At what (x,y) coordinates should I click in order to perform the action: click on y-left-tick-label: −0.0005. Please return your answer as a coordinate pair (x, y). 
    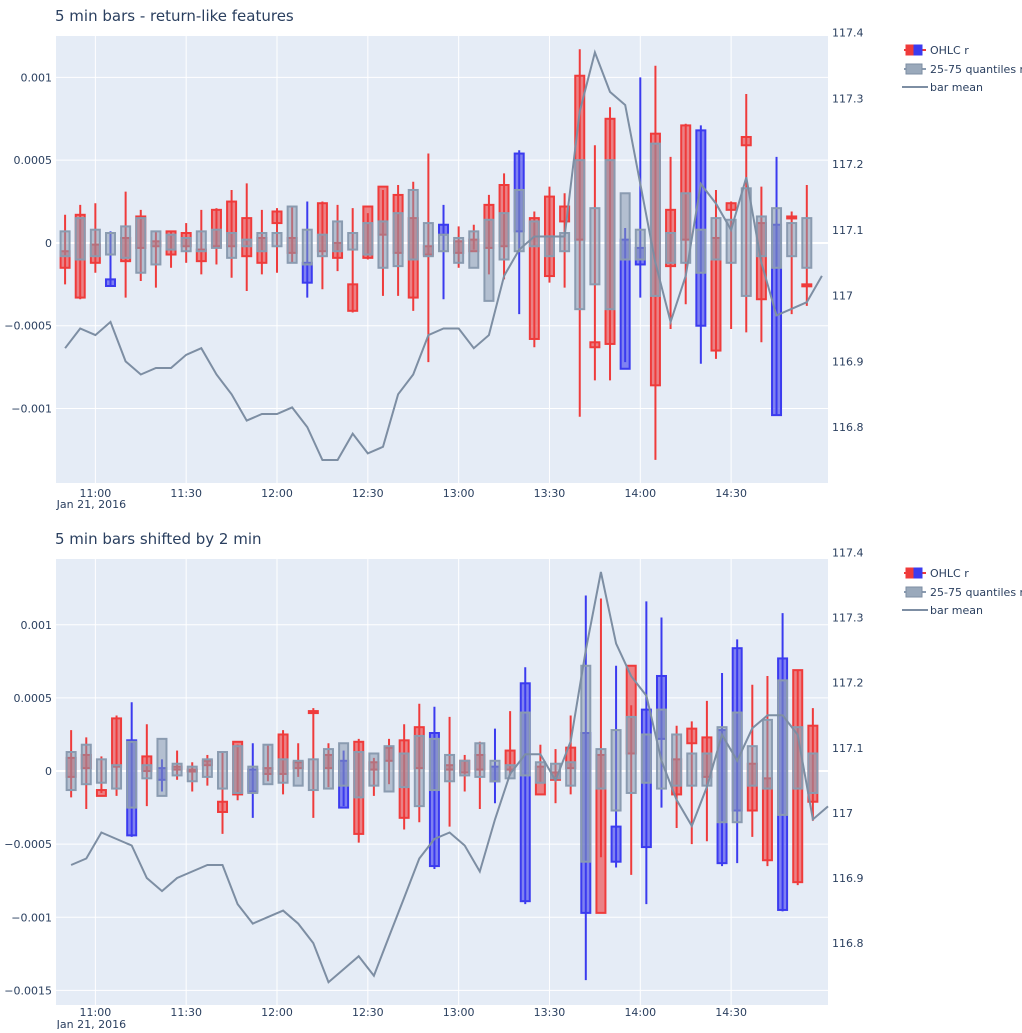
    Looking at the image, I should click on (28, 844).